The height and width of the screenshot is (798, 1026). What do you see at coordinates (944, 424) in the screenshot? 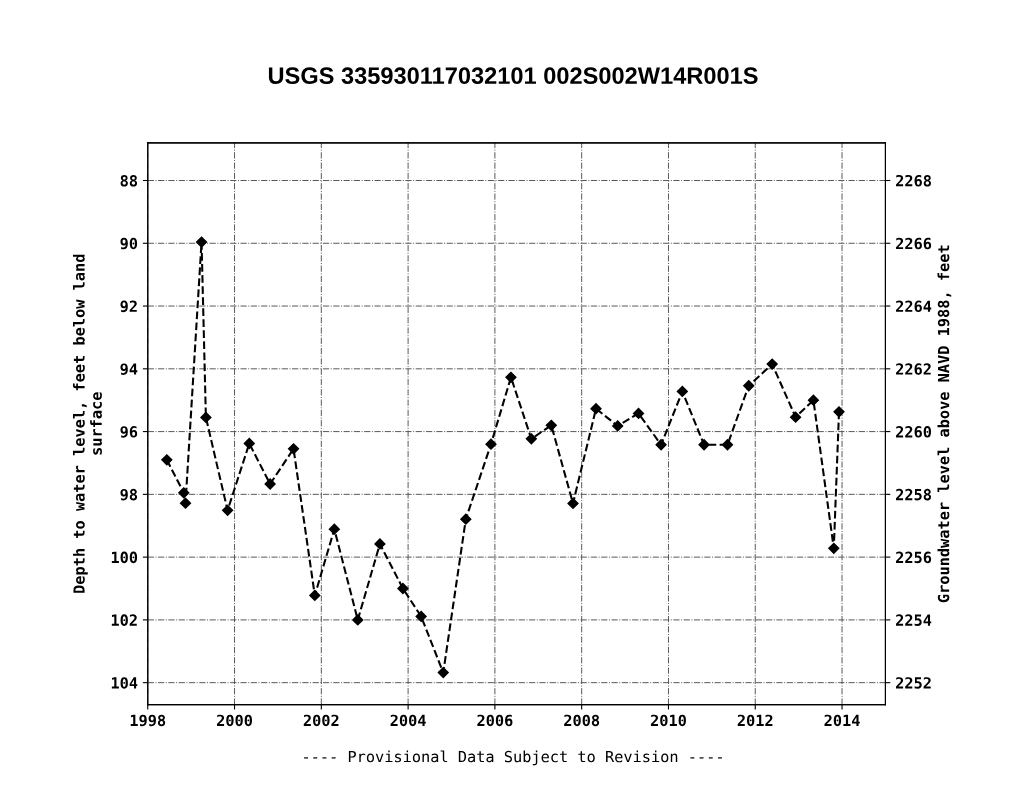
I see `y2-axis-title: Groundwater level above NAVD 1988, feet` at bounding box center [944, 424].